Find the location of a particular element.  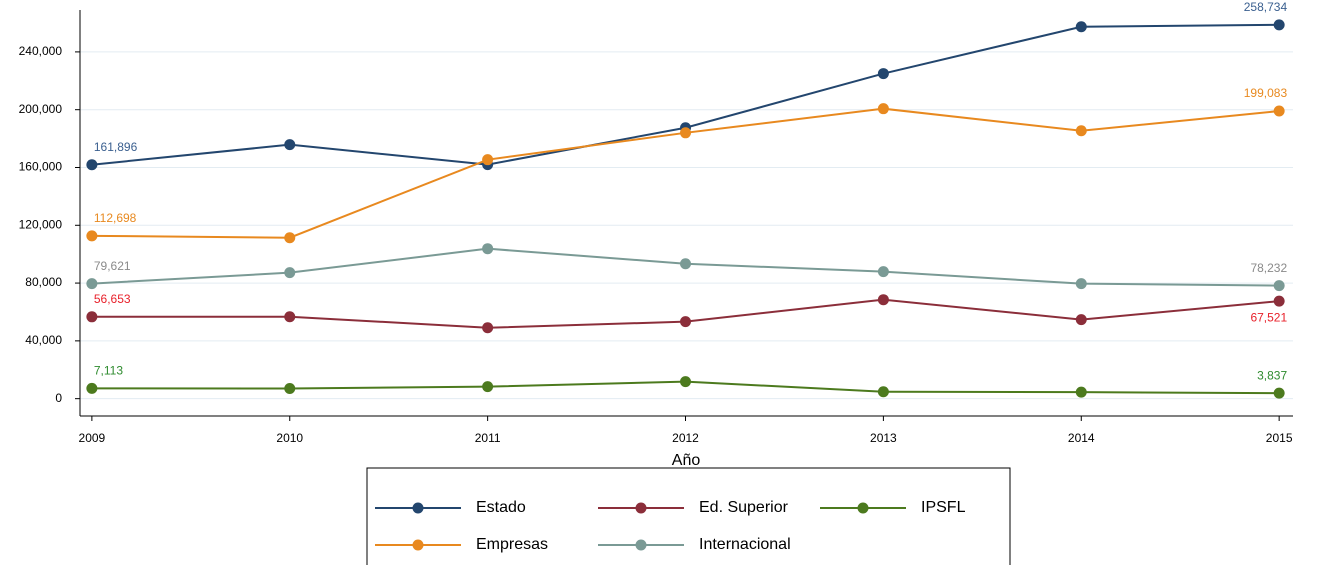

data-label: 161,896 is located at coordinates (116, 147).